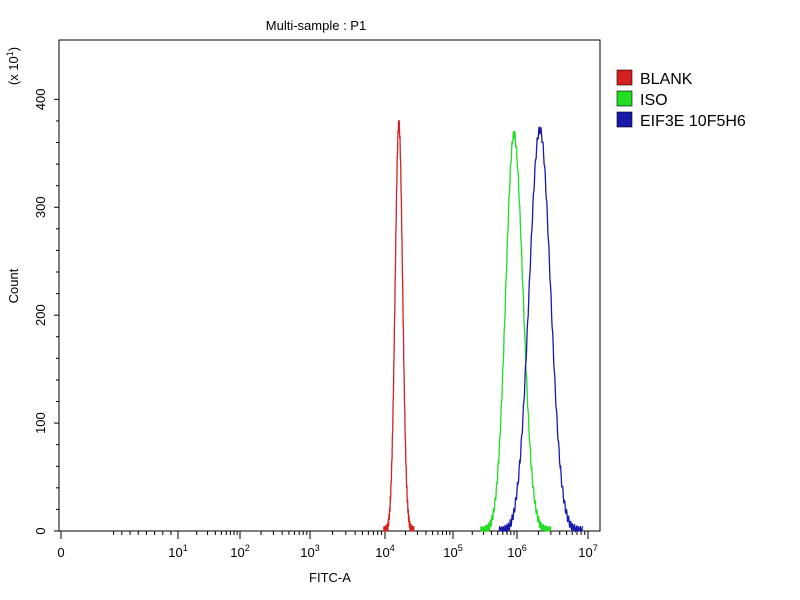 The width and height of the screenshot is (800, 600). I want to click on legend-label: EIF3E 10F5H6, so click(693, 121).